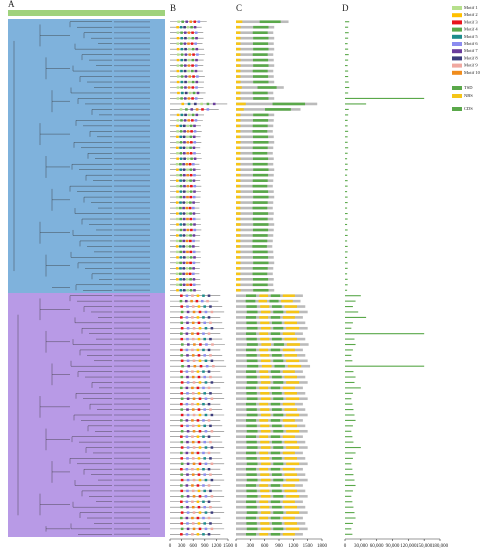  I want to click on tick-label: 1200, so click(216, 546).